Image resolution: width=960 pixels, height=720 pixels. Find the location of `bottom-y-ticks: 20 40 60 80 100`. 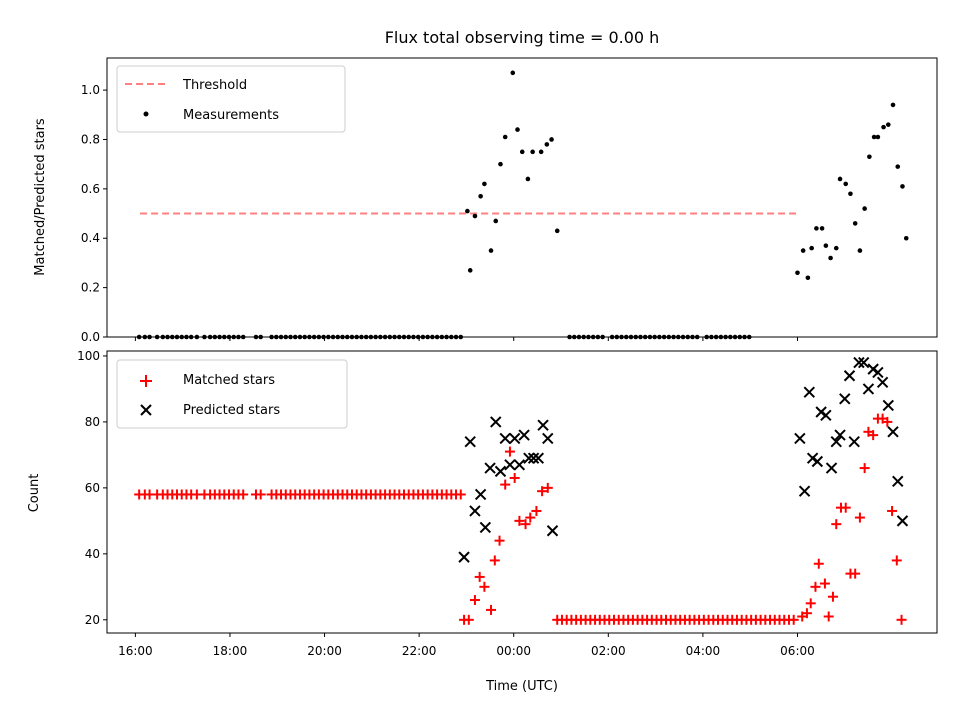

bottom-y-ticks: 20 40 60 80 100 is located at coordinates (92, 488).